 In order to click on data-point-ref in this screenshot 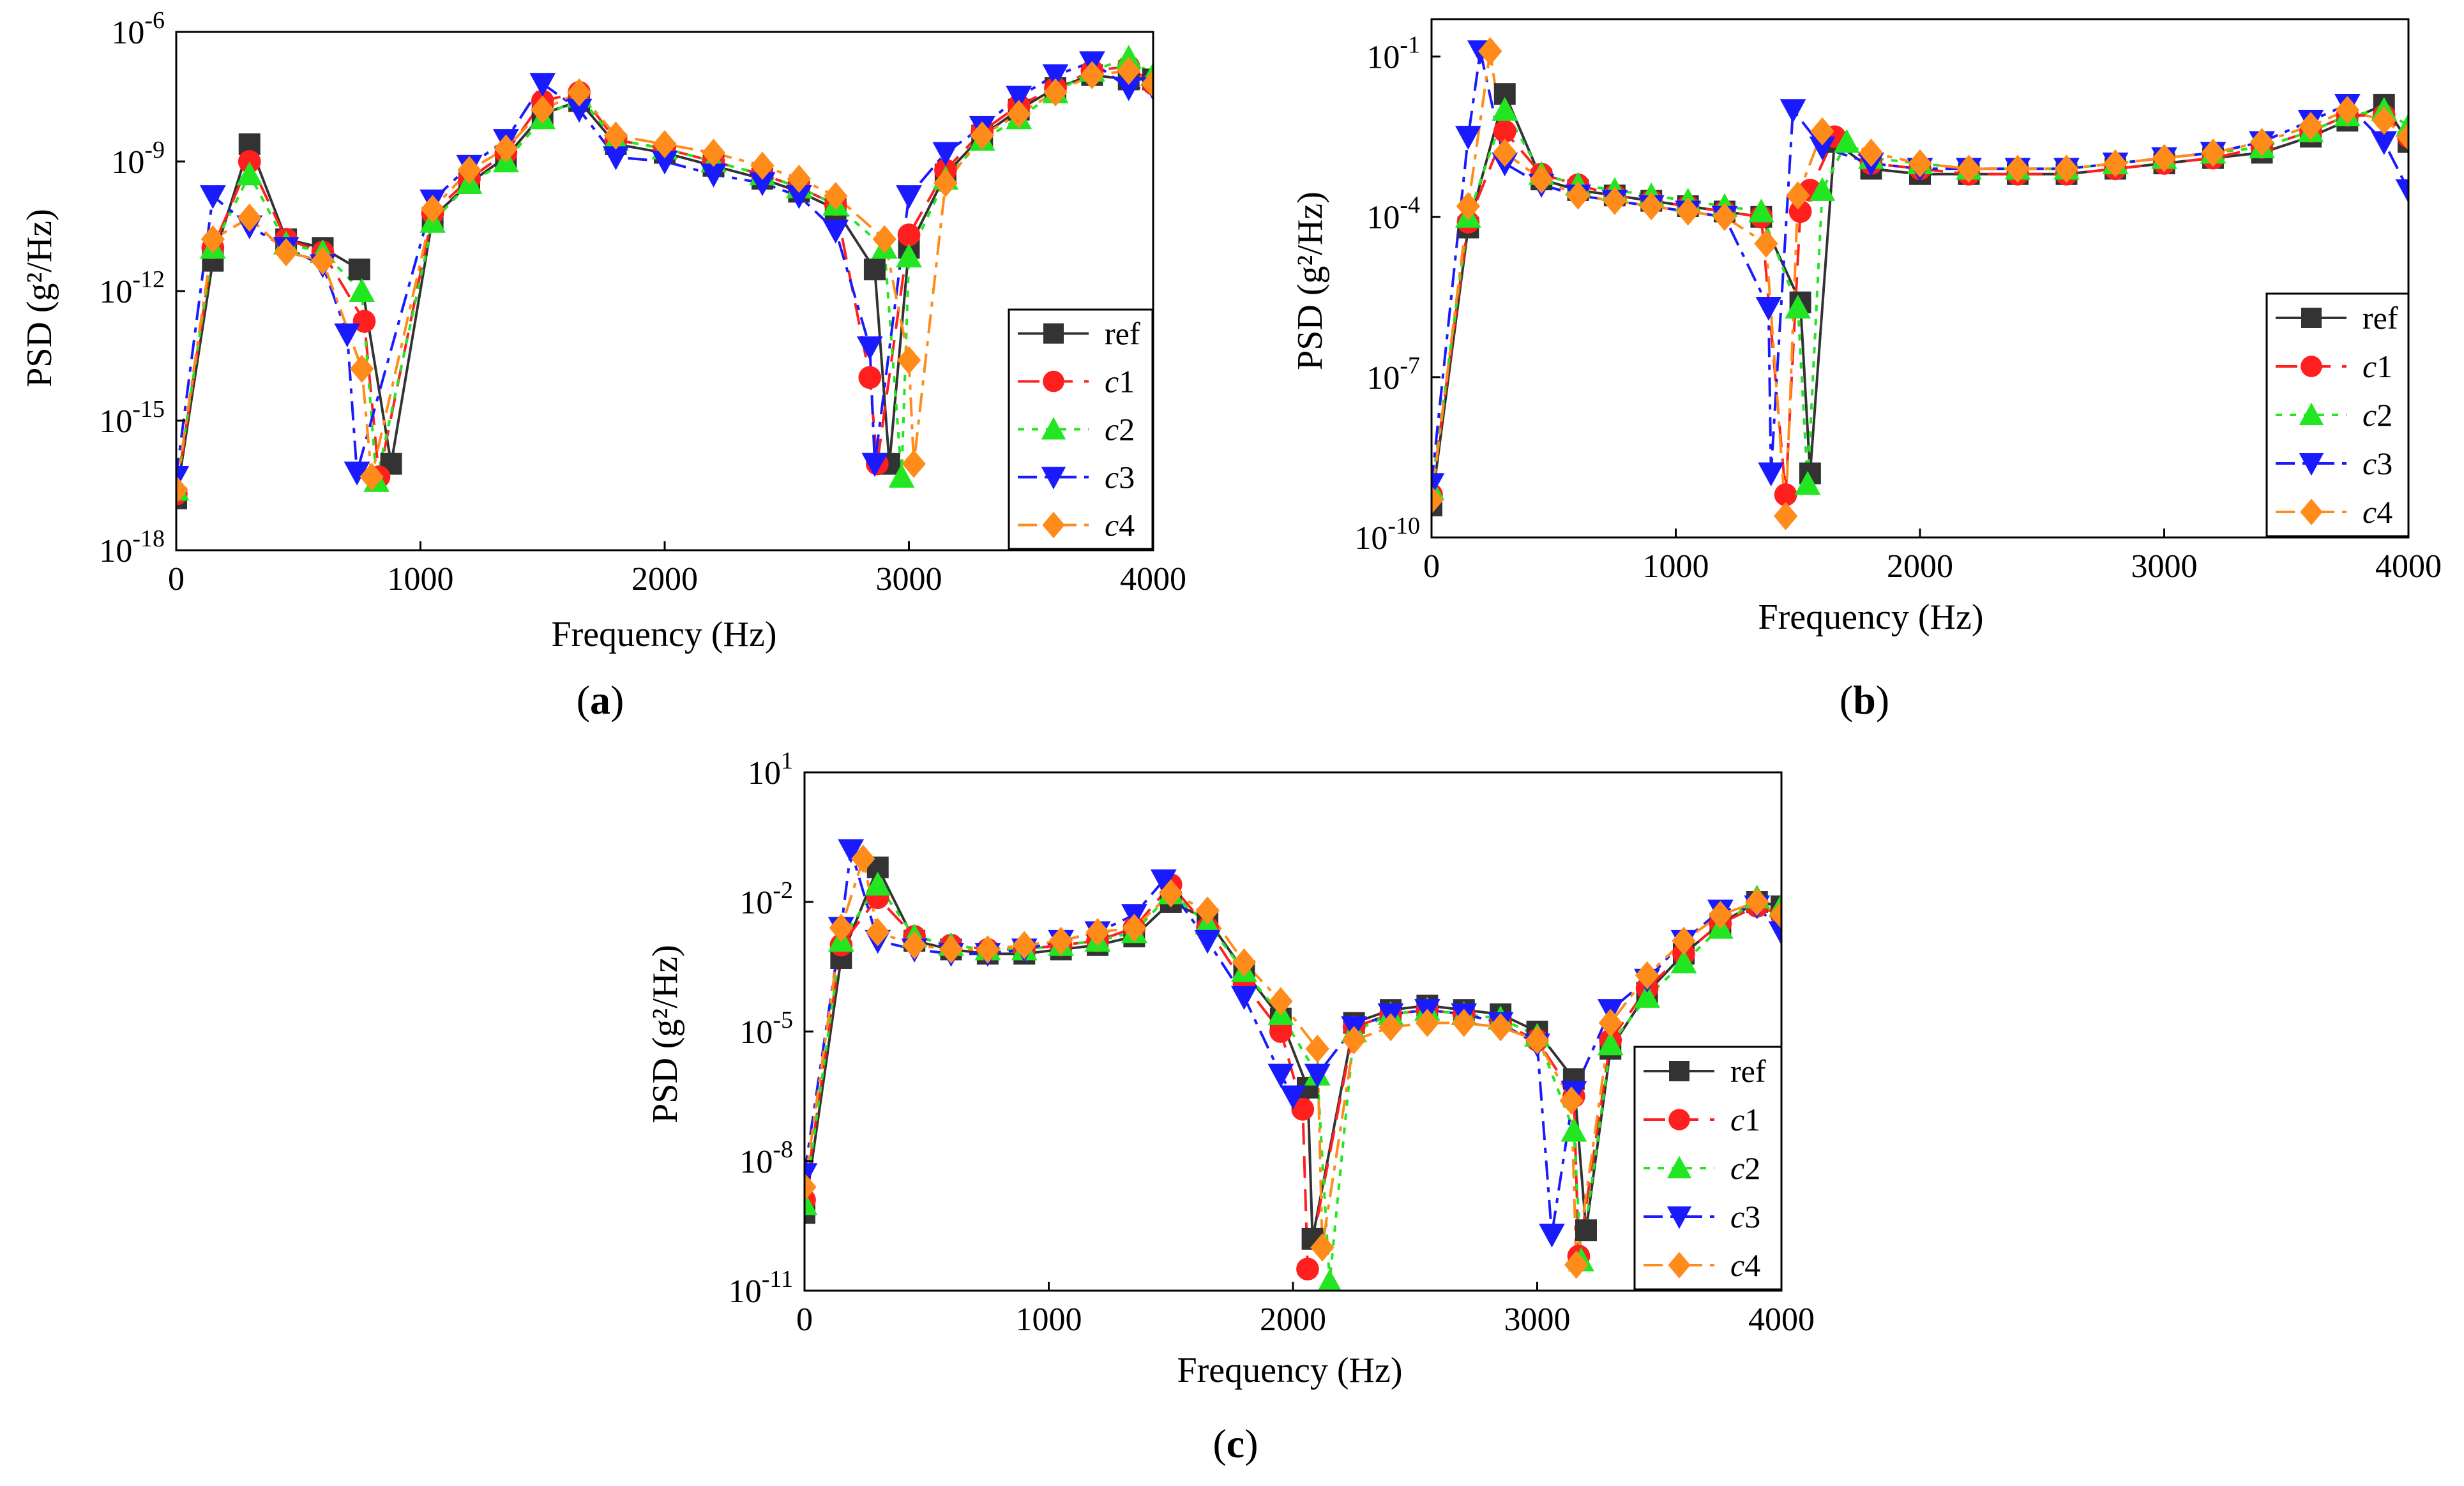, I will do `click(874, 270)`.